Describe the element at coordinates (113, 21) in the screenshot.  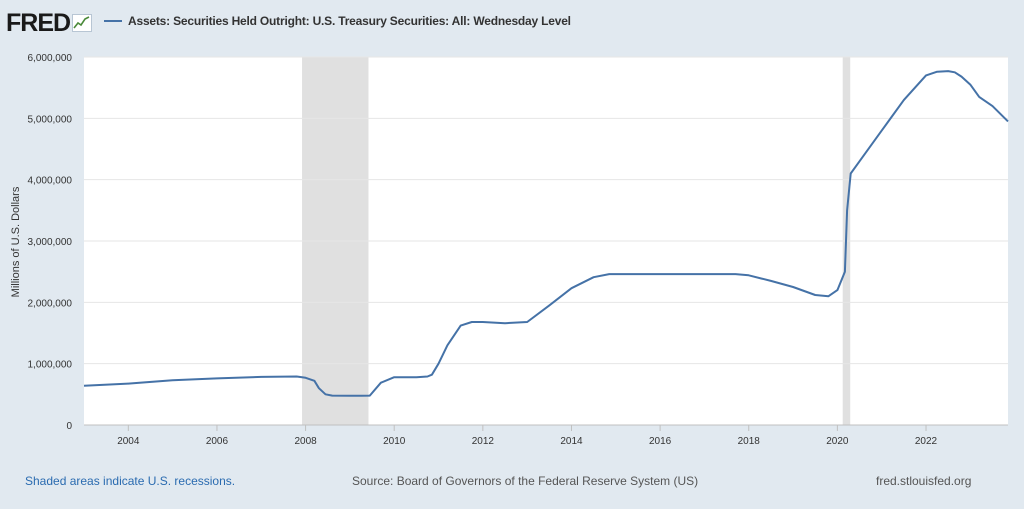
I see `legend-swatch` at that location.